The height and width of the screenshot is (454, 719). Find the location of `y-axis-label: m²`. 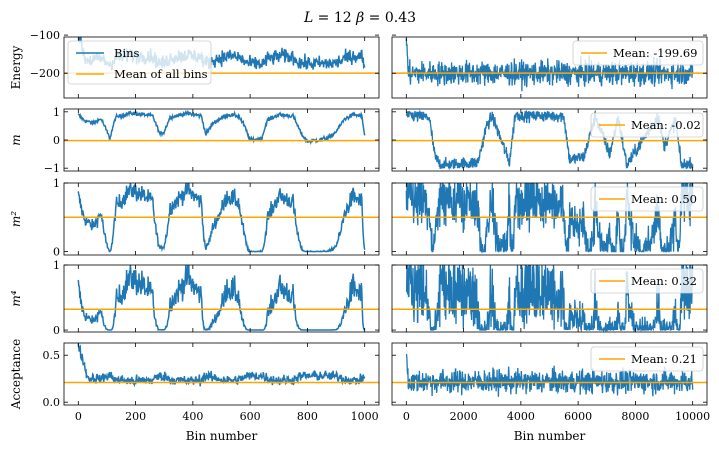

y-axis-label: m² is located at coordinates (16, 219).